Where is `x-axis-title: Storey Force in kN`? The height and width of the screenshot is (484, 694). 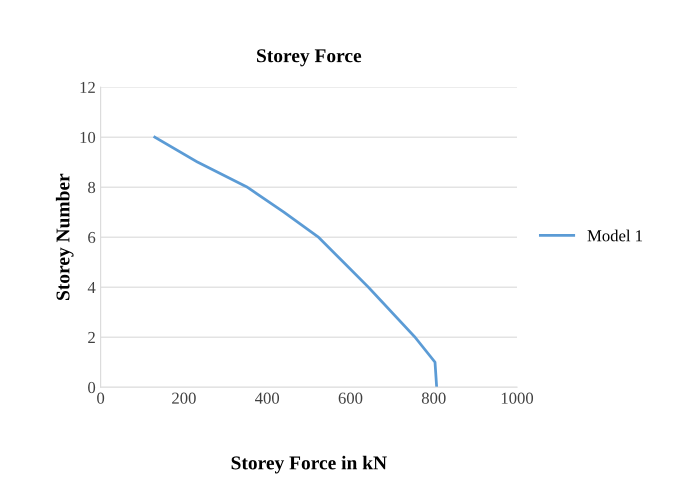 x-axis-title: Storey Force in kN is located at coordinates (309, 465).